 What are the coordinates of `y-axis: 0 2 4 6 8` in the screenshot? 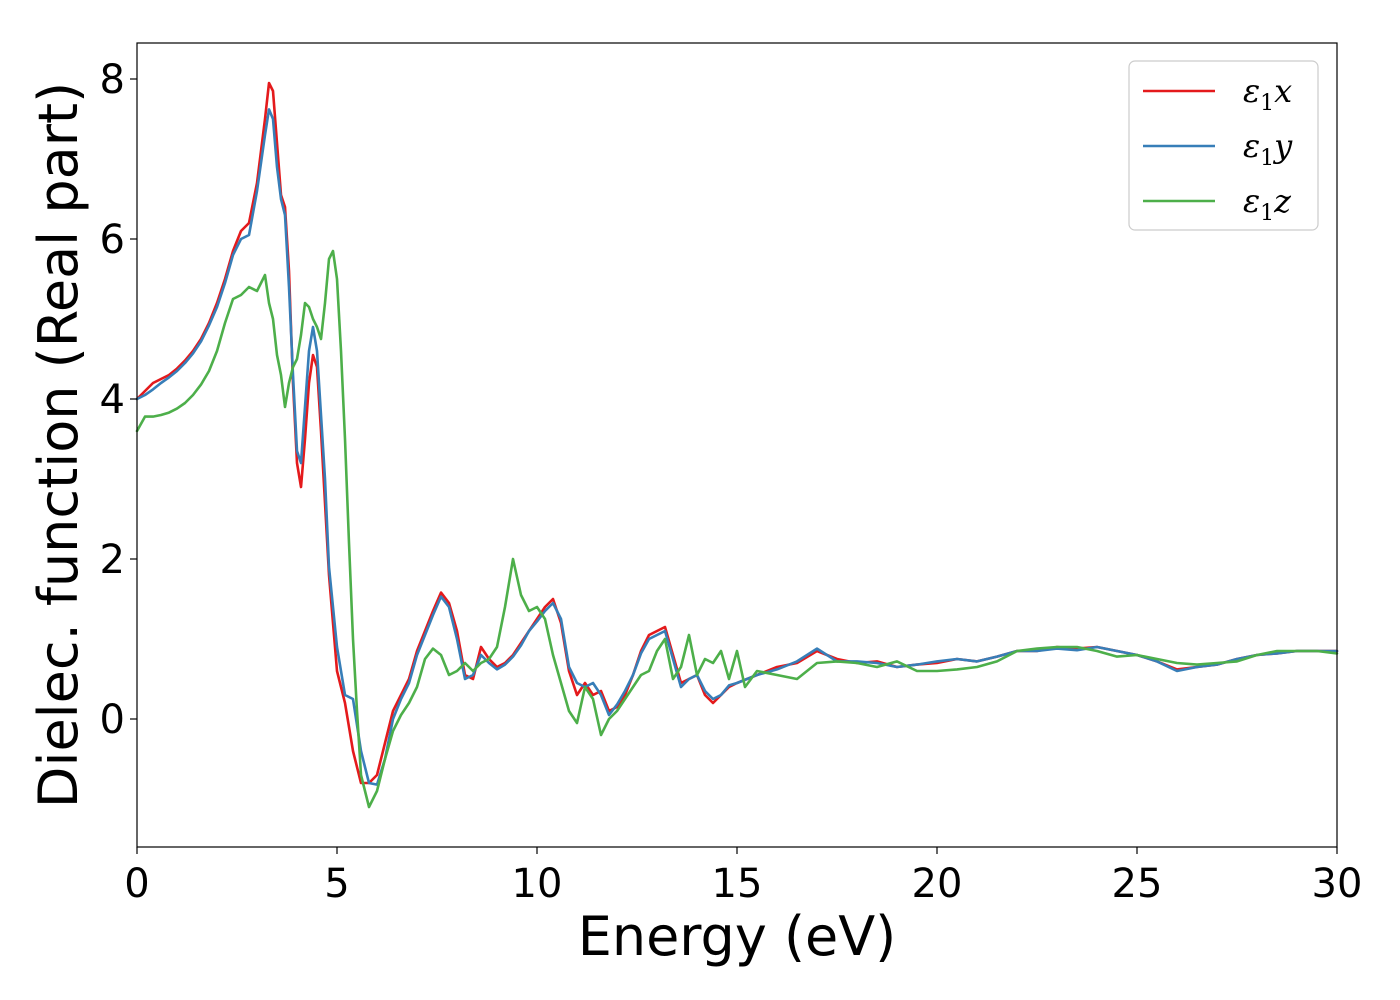 It's located at (118, 400).